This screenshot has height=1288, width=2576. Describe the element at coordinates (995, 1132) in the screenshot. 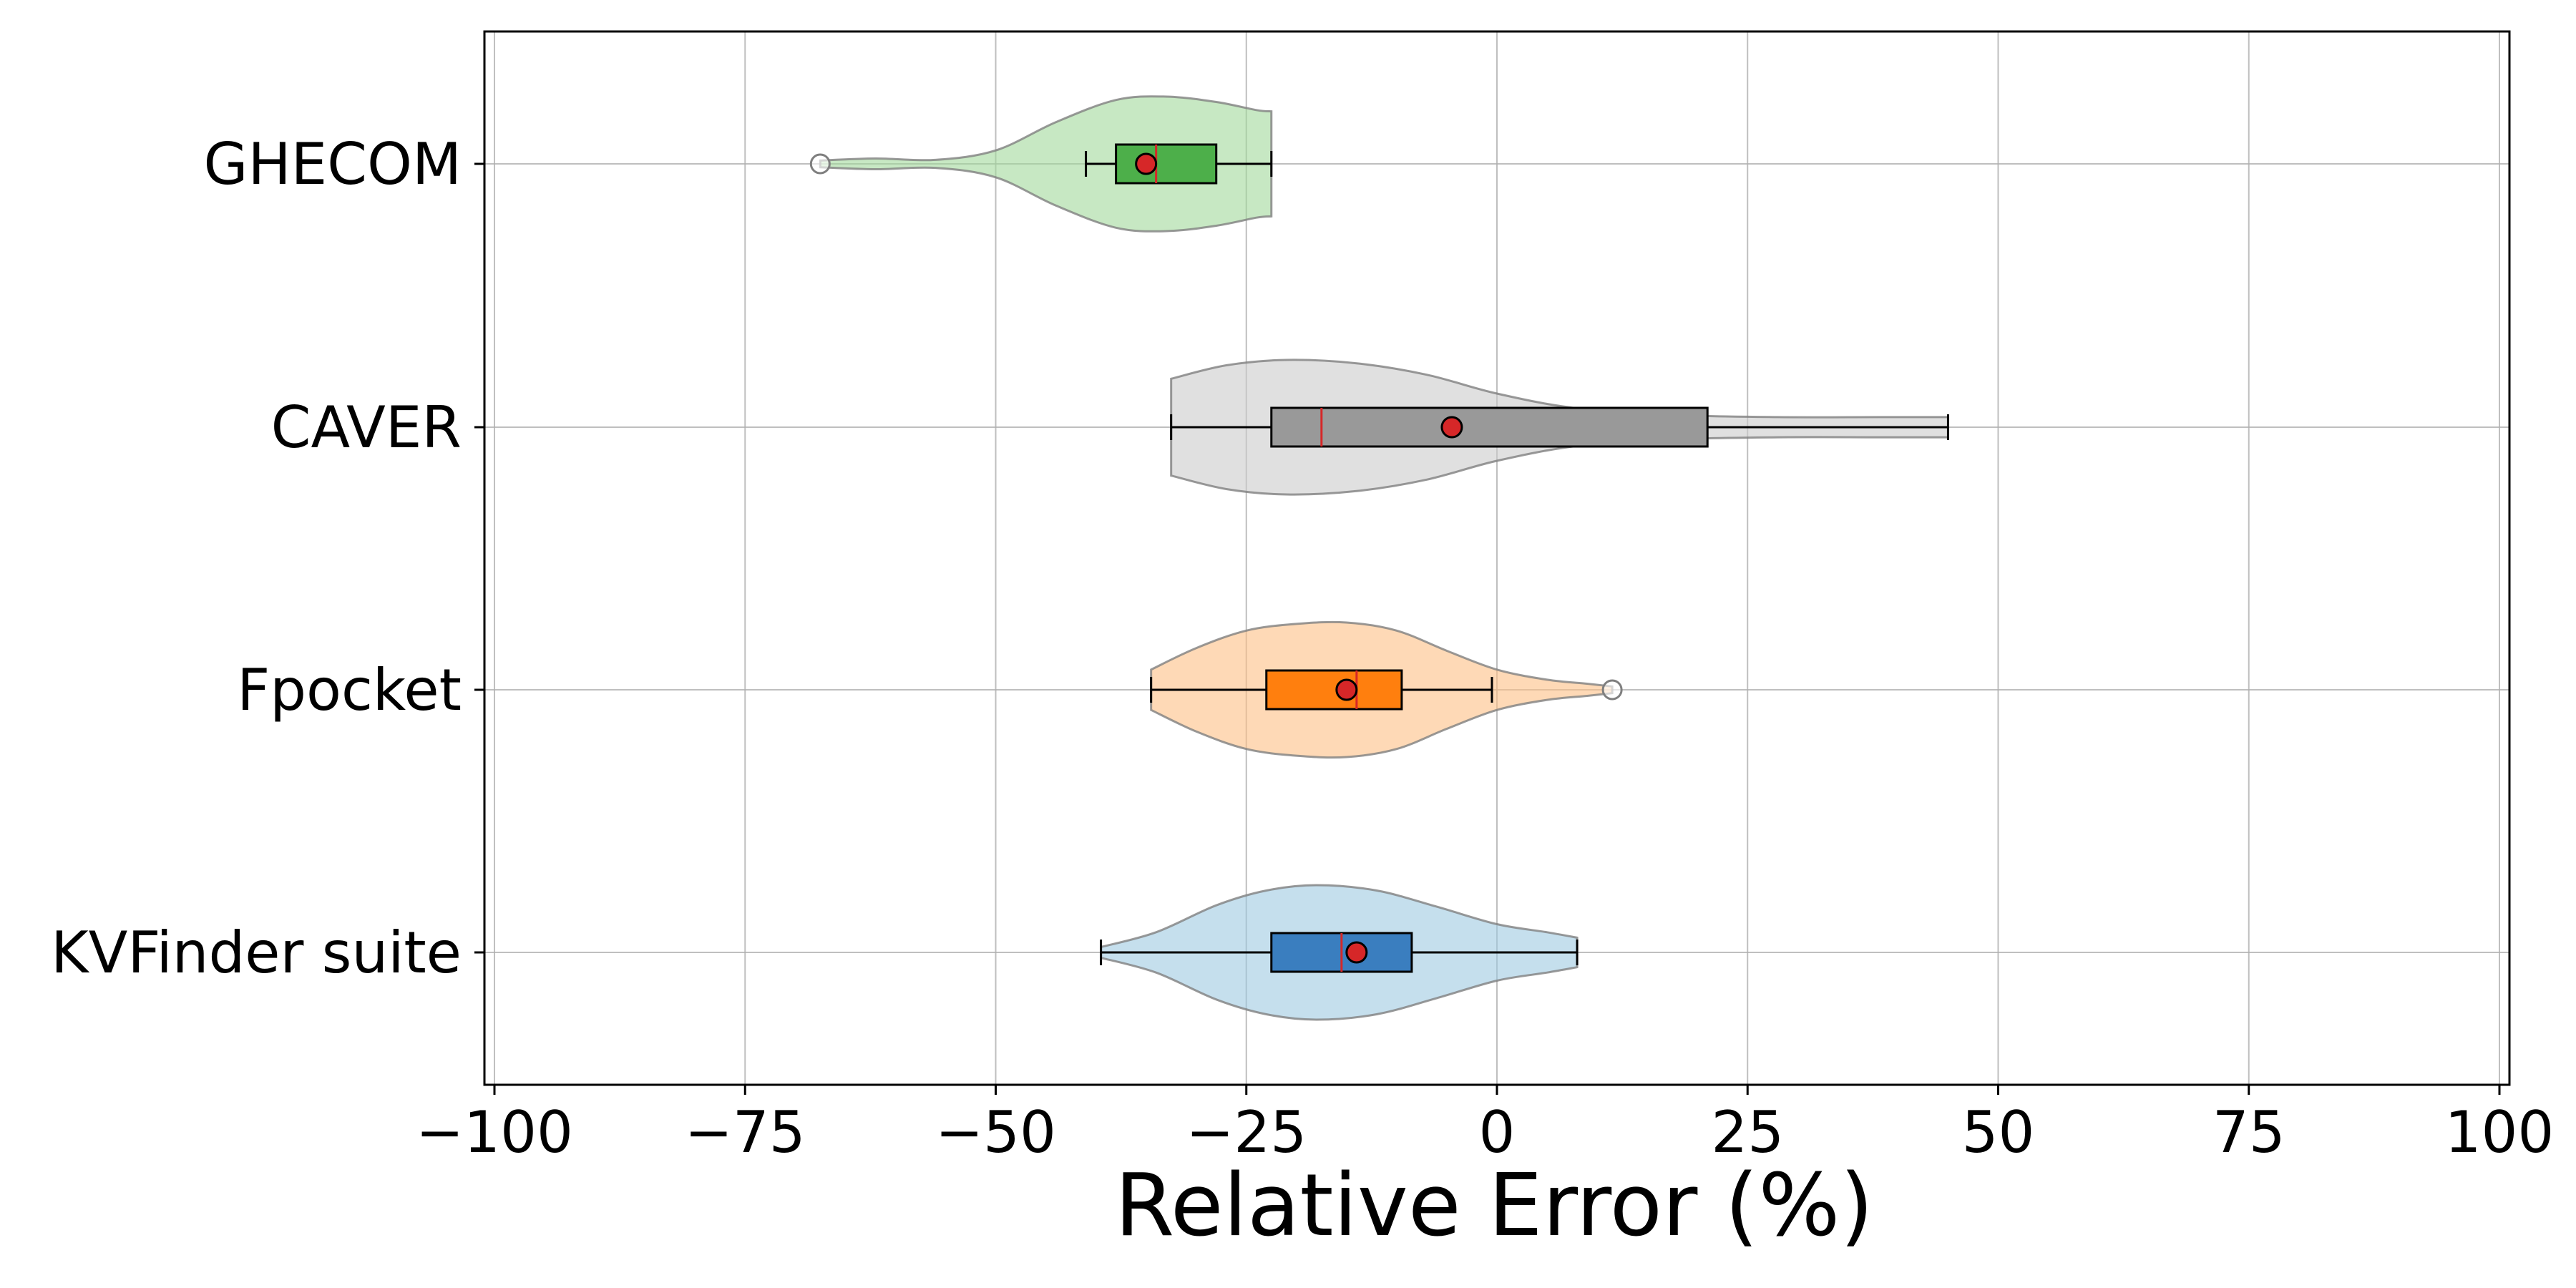

I see `x-tick-label: −50` at that location.